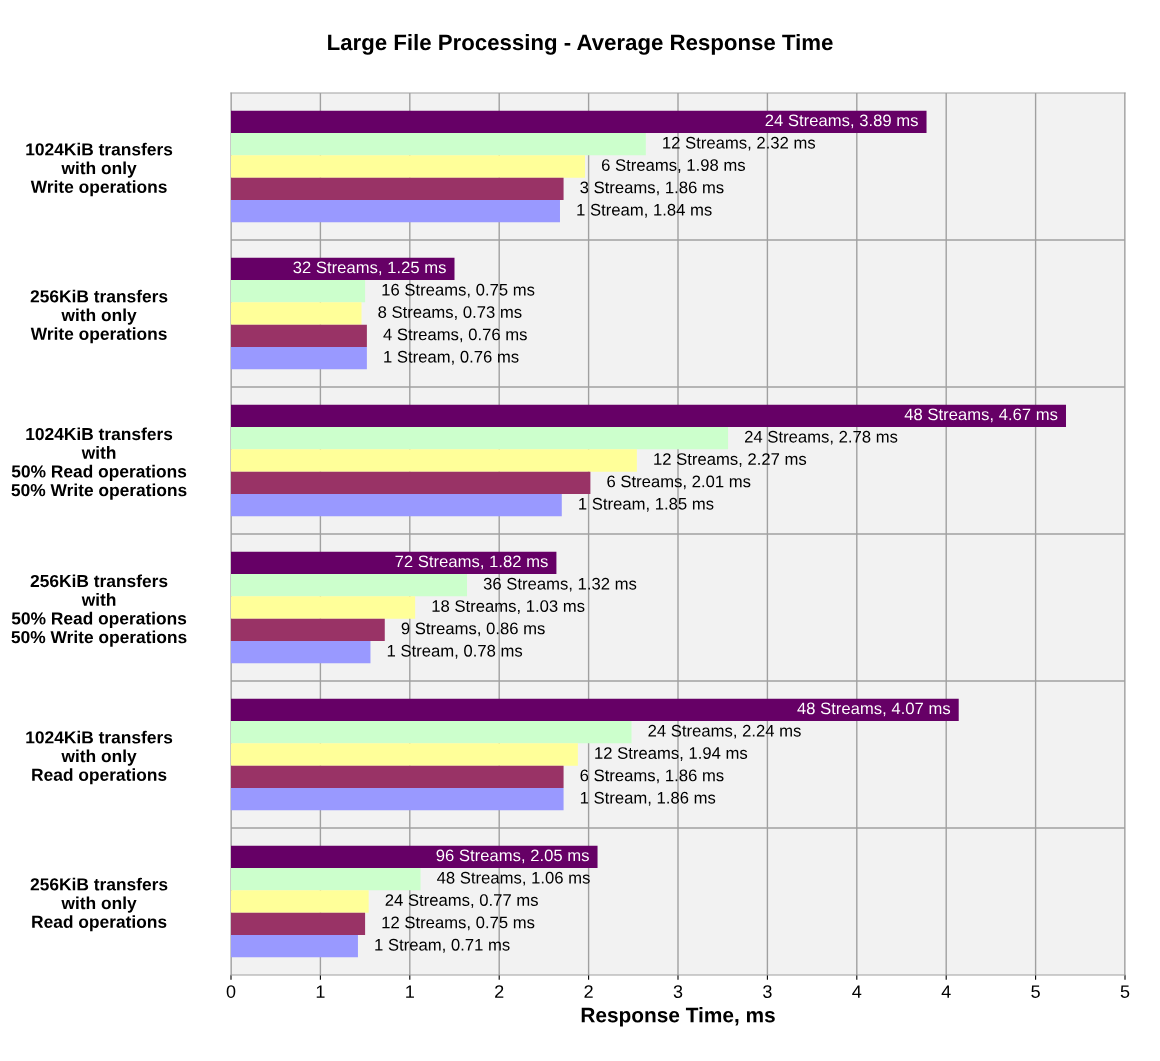  What do you see at coordinates (981, 415) in the screenshot?
I see `data-label: 48 Streams, 4.67 ms` at bounding box center [981, 415].